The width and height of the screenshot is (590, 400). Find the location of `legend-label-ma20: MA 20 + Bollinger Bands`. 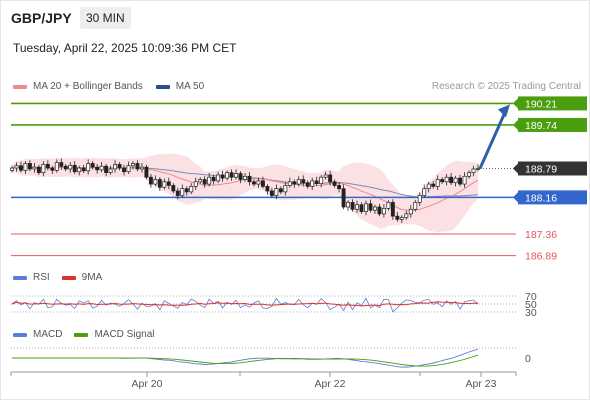

legend-label-ma20: MA 20 + Bollinger Bands is located at coordinates (88, 86).